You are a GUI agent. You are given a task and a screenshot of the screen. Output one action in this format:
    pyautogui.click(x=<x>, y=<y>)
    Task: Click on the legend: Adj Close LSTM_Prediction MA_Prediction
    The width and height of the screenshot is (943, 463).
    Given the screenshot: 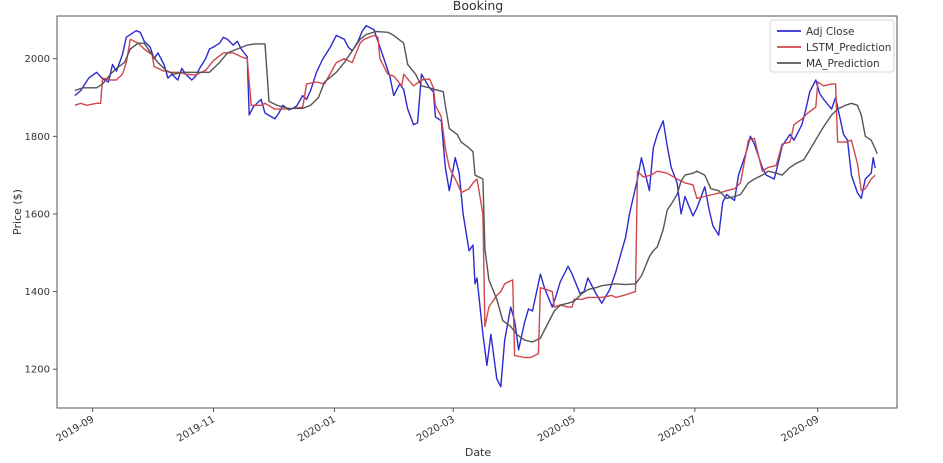 What is the action you would take?
    pyautogui.click(x=832, y=46)
    